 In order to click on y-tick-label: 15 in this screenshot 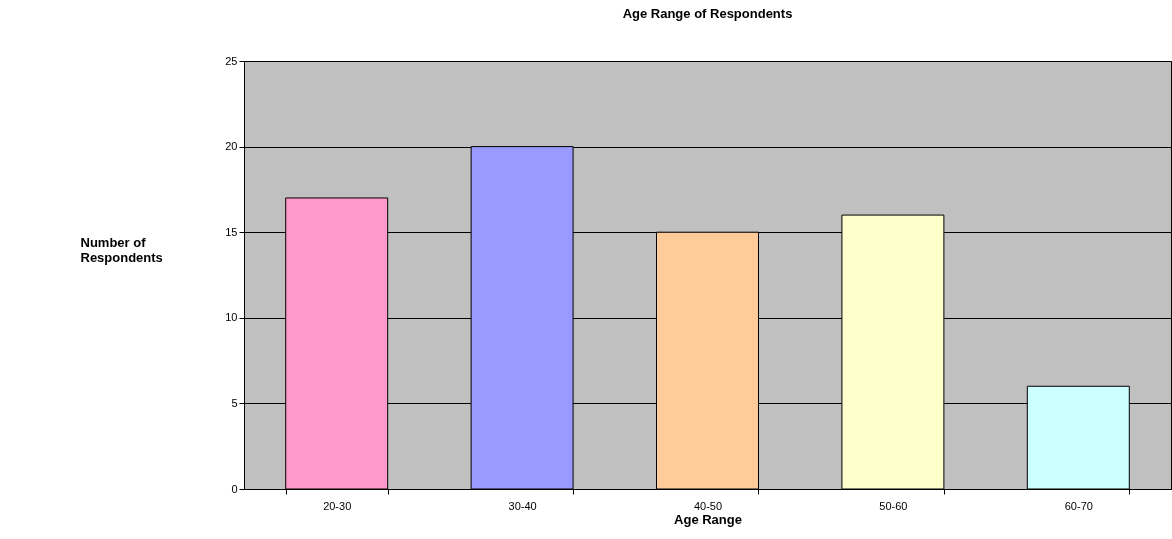, I will do `click(231, 231)`.